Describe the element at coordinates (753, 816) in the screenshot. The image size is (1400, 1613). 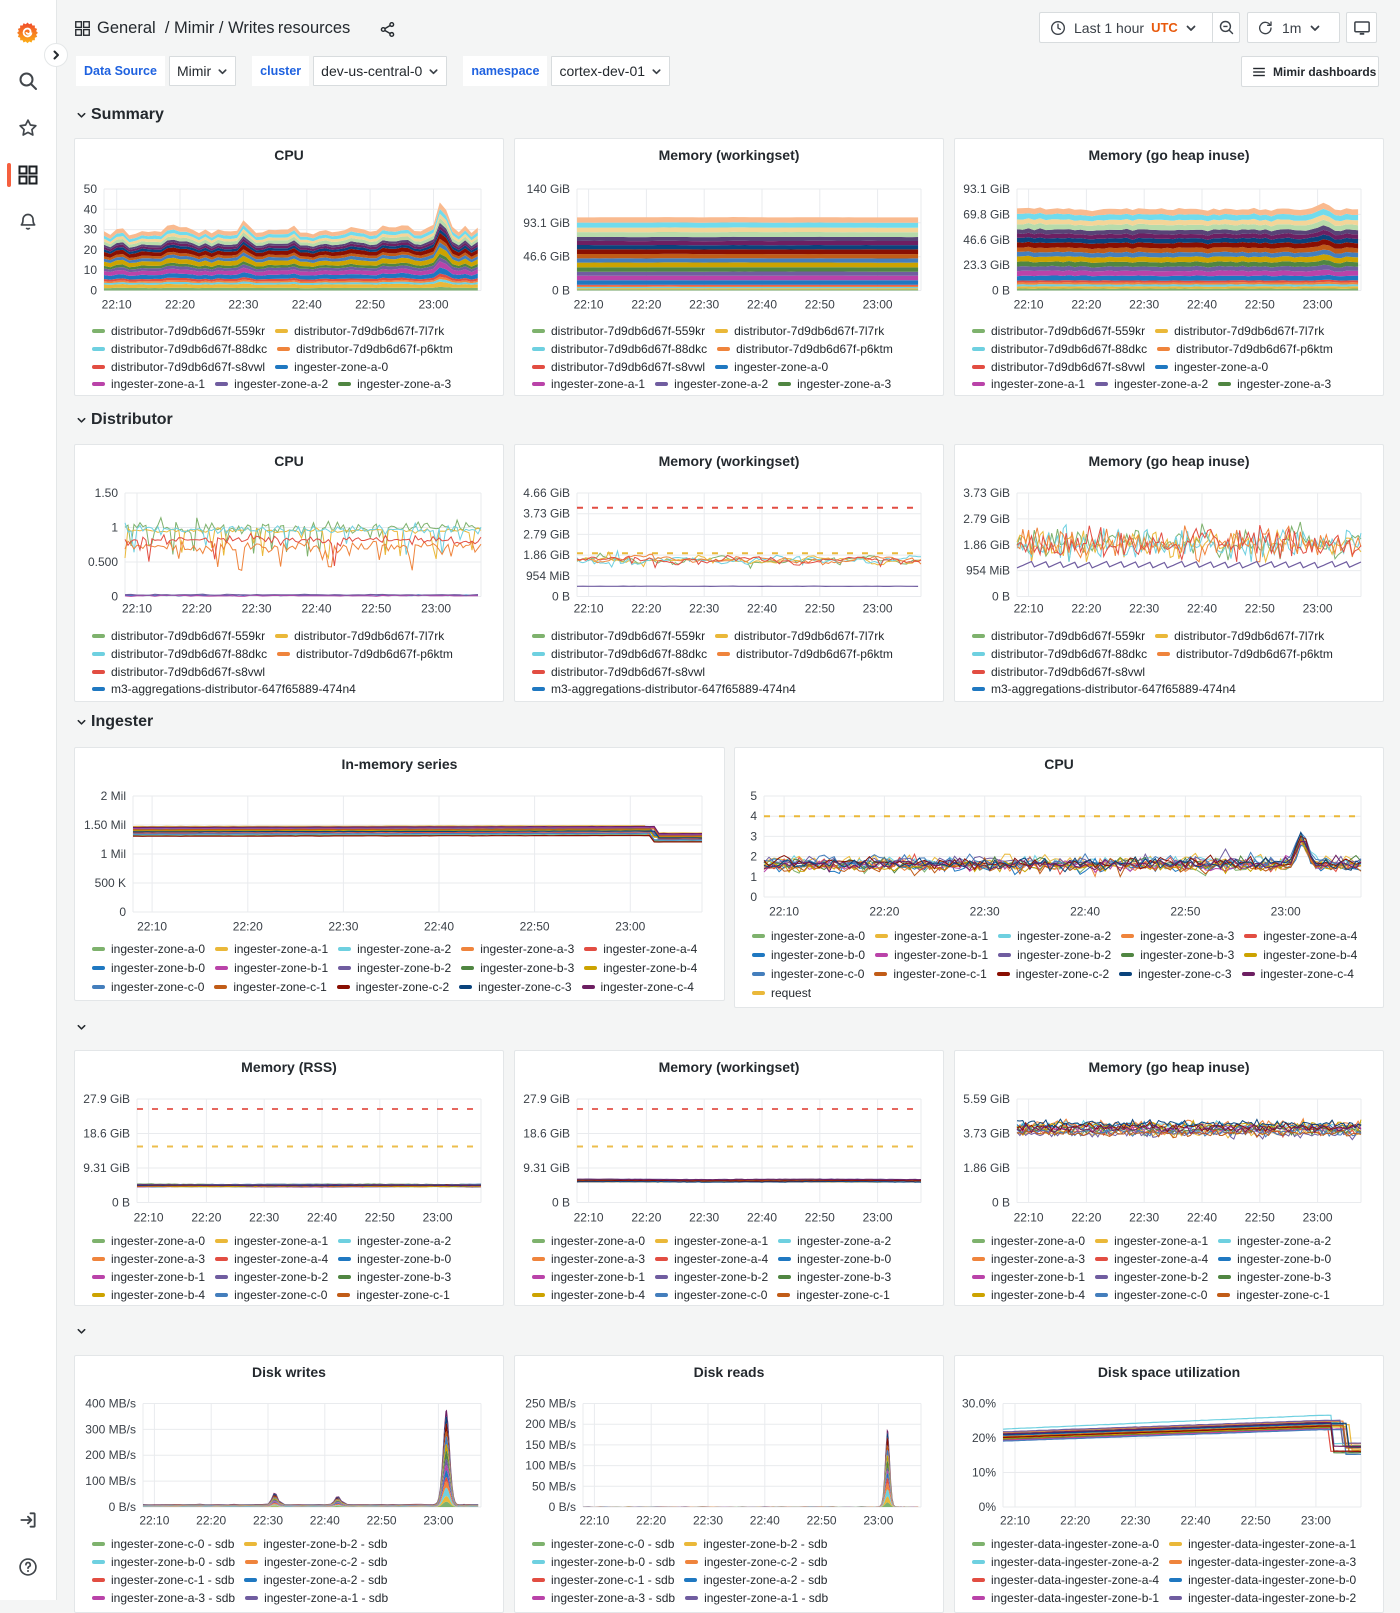
I see `svg-text: 4` at that location.